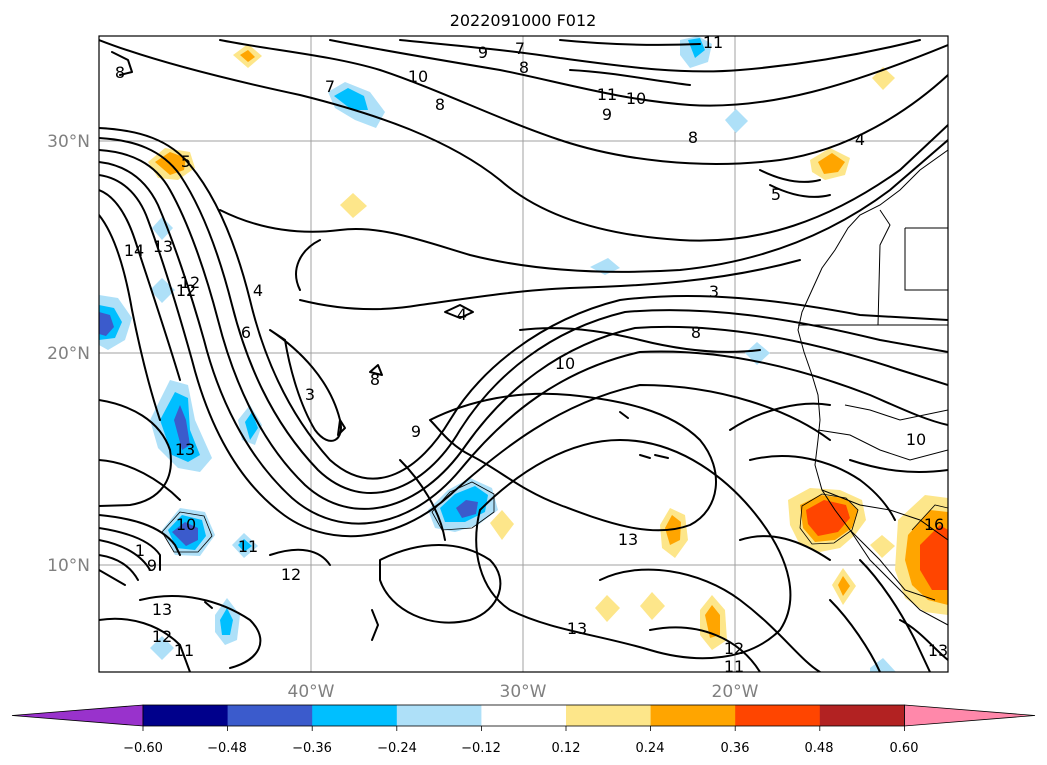 This screenshot has width=1047, height=765. I want to click on lat-tick-labels: 30°N 20°N 10°N, so click(68, 354).